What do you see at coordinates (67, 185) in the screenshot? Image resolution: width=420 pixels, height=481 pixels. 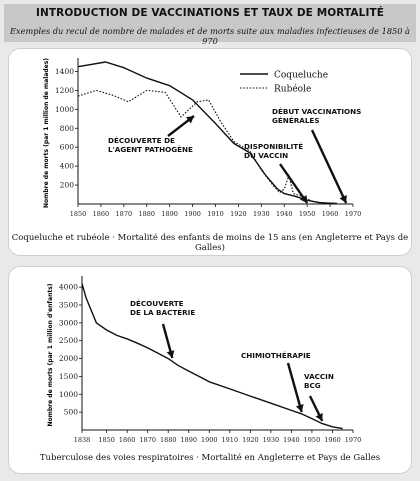 I see `y-tick-label: 200` at bounding box center [67, 185].